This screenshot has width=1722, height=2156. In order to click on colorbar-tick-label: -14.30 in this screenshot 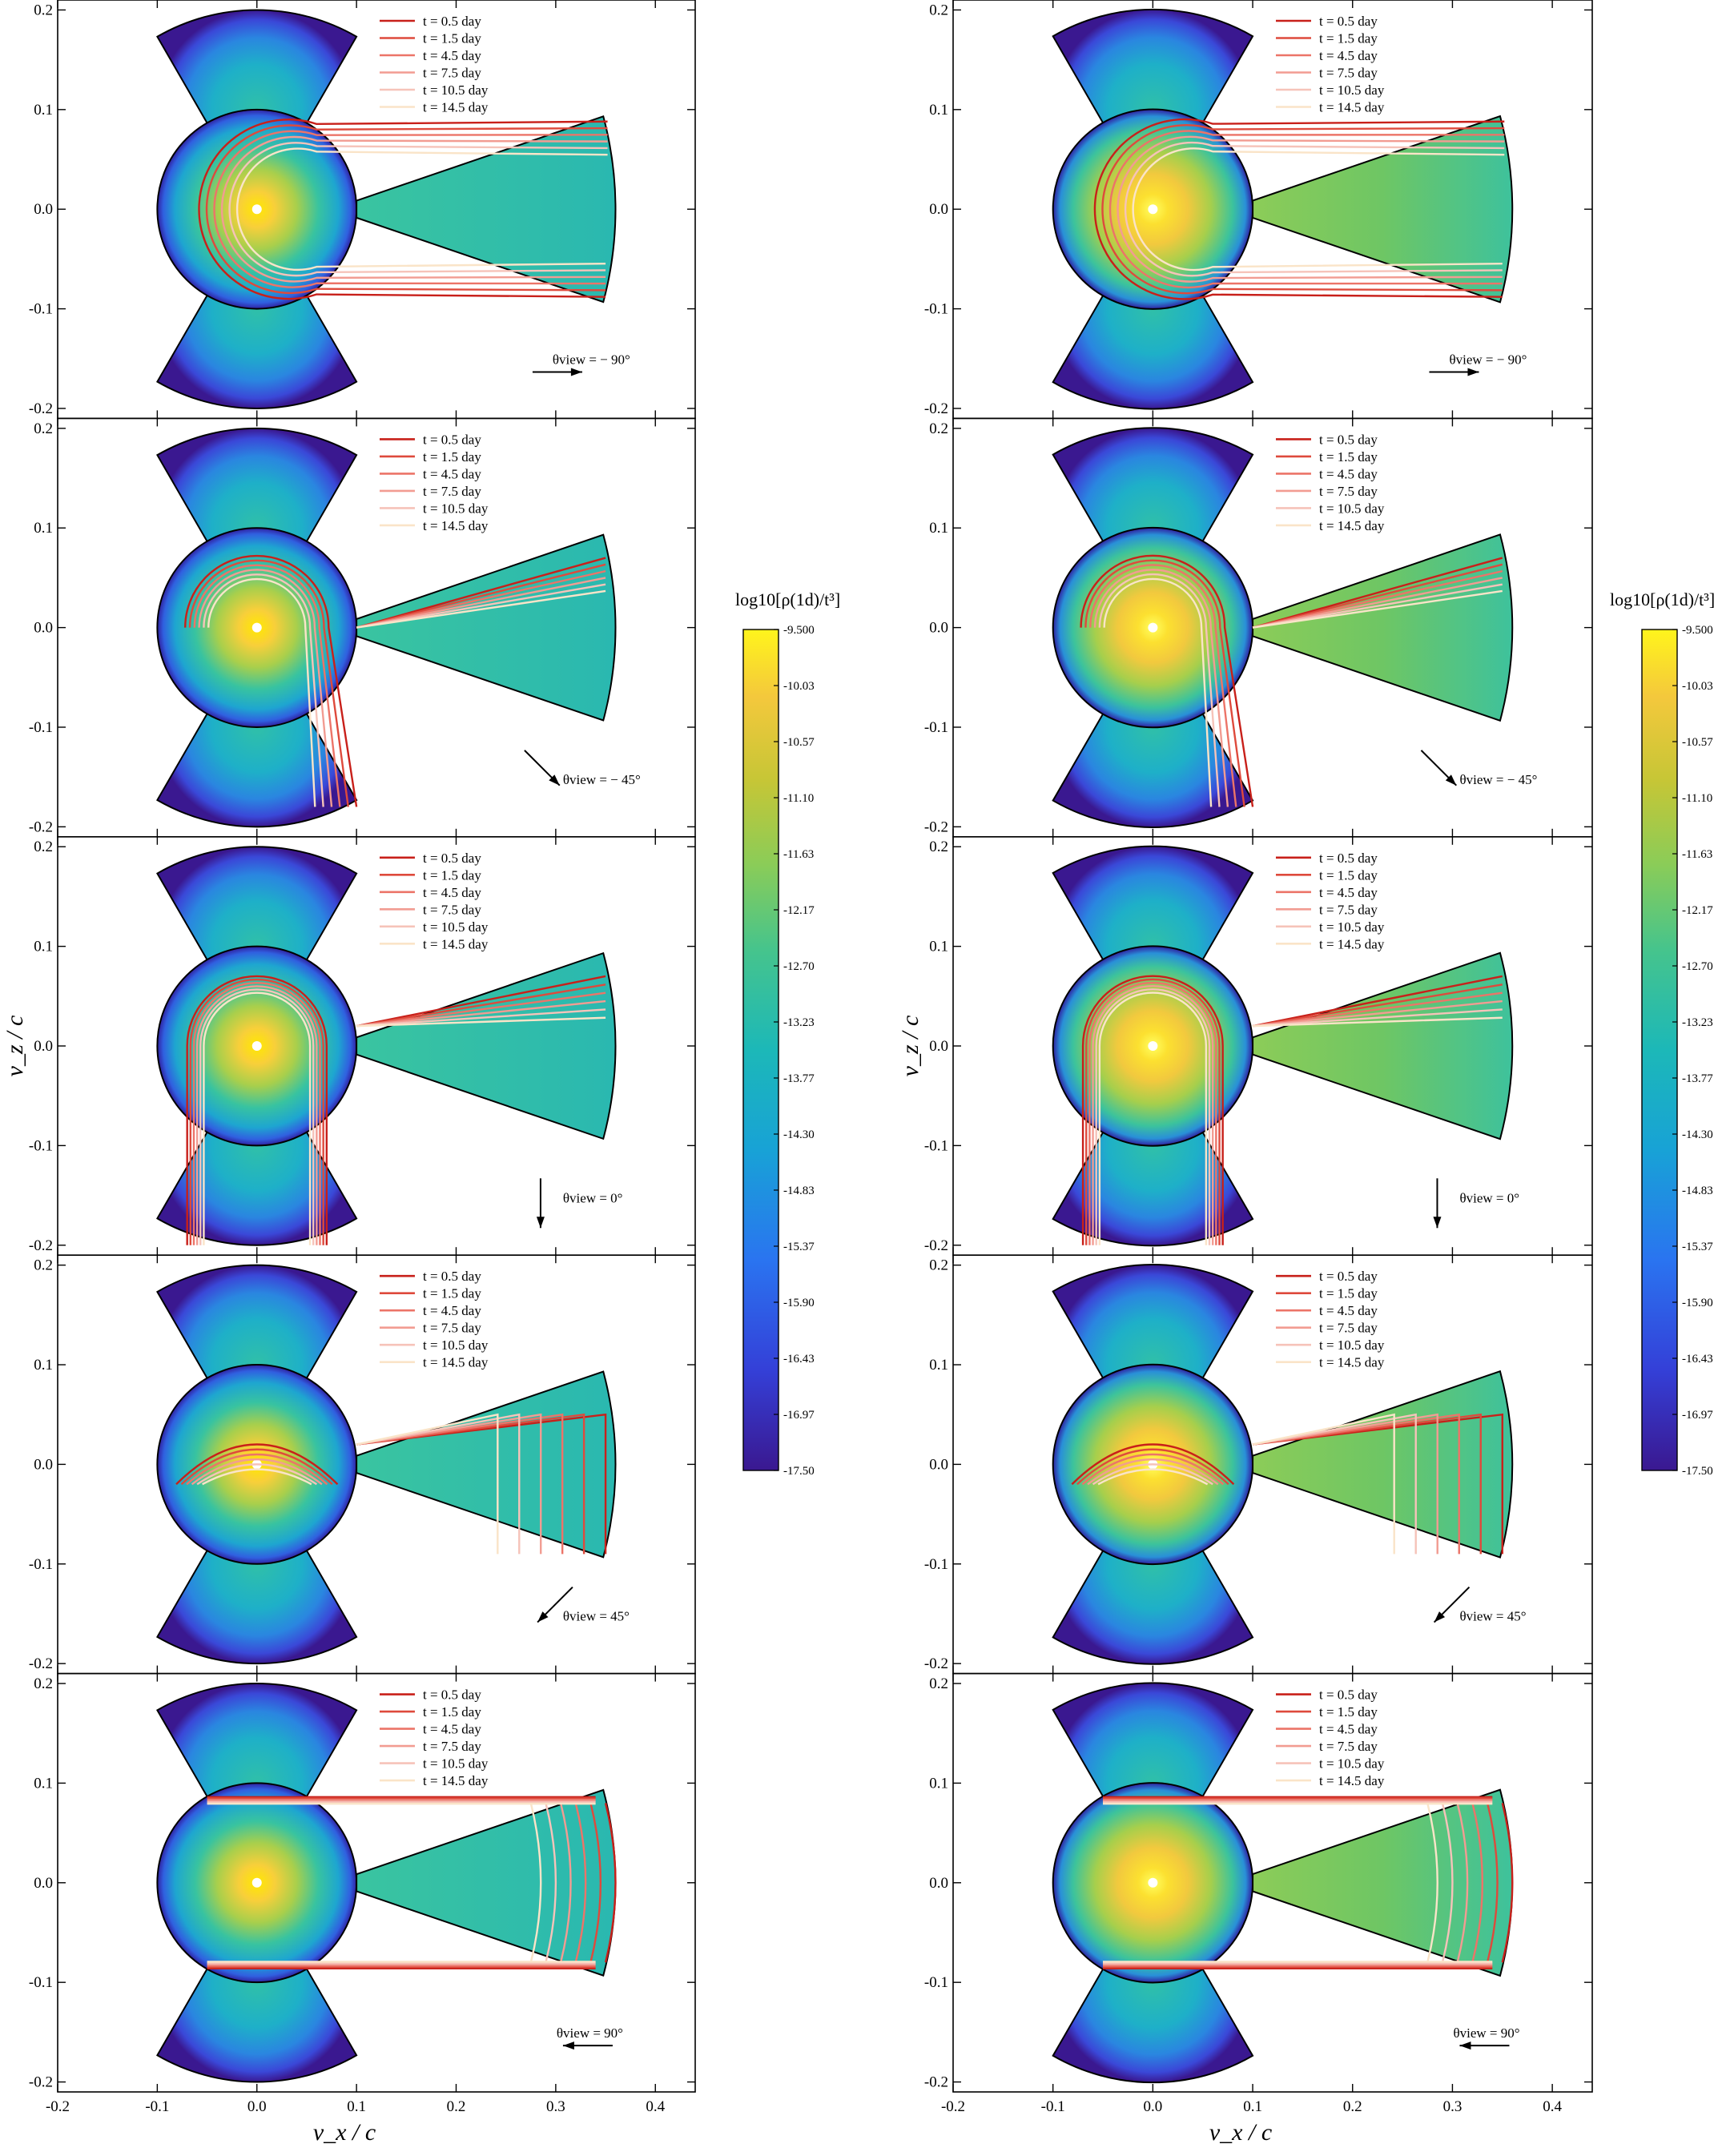, I will do `click(799, 1134)`.